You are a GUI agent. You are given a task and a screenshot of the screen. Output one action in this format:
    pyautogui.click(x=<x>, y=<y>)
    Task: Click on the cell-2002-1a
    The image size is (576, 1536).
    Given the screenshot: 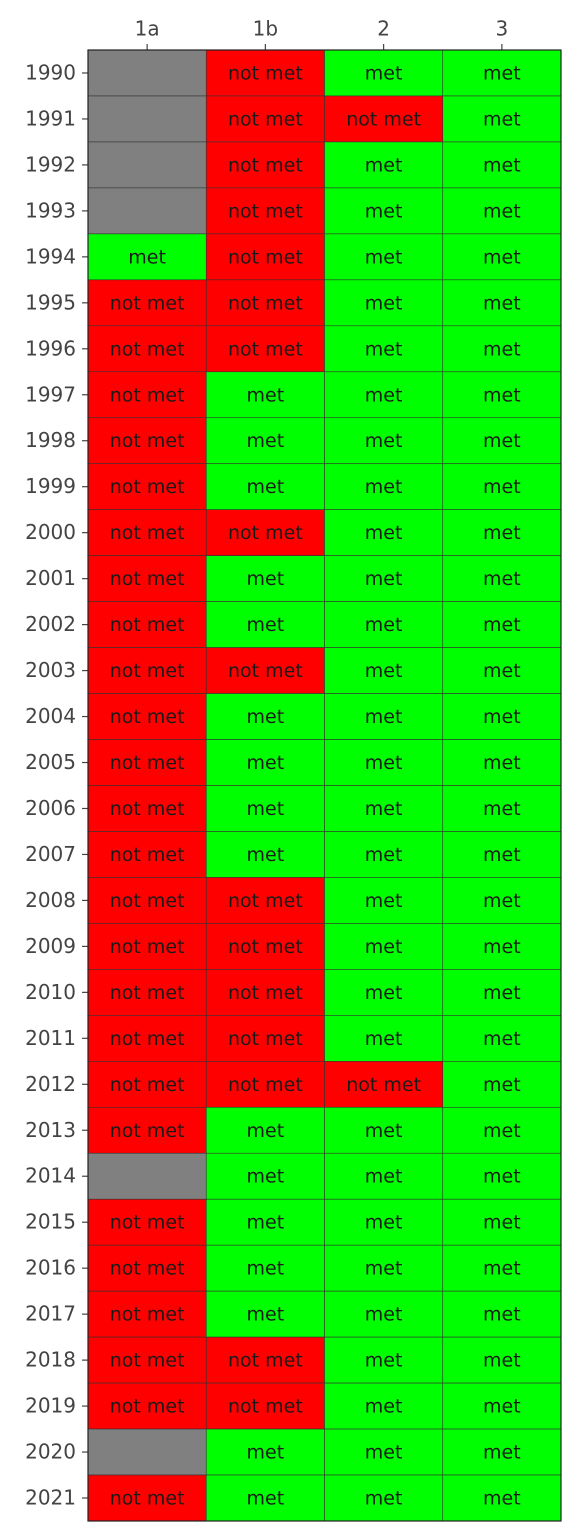 What is the action you would take?
    pyautogui.click(x=147, y=624)
    